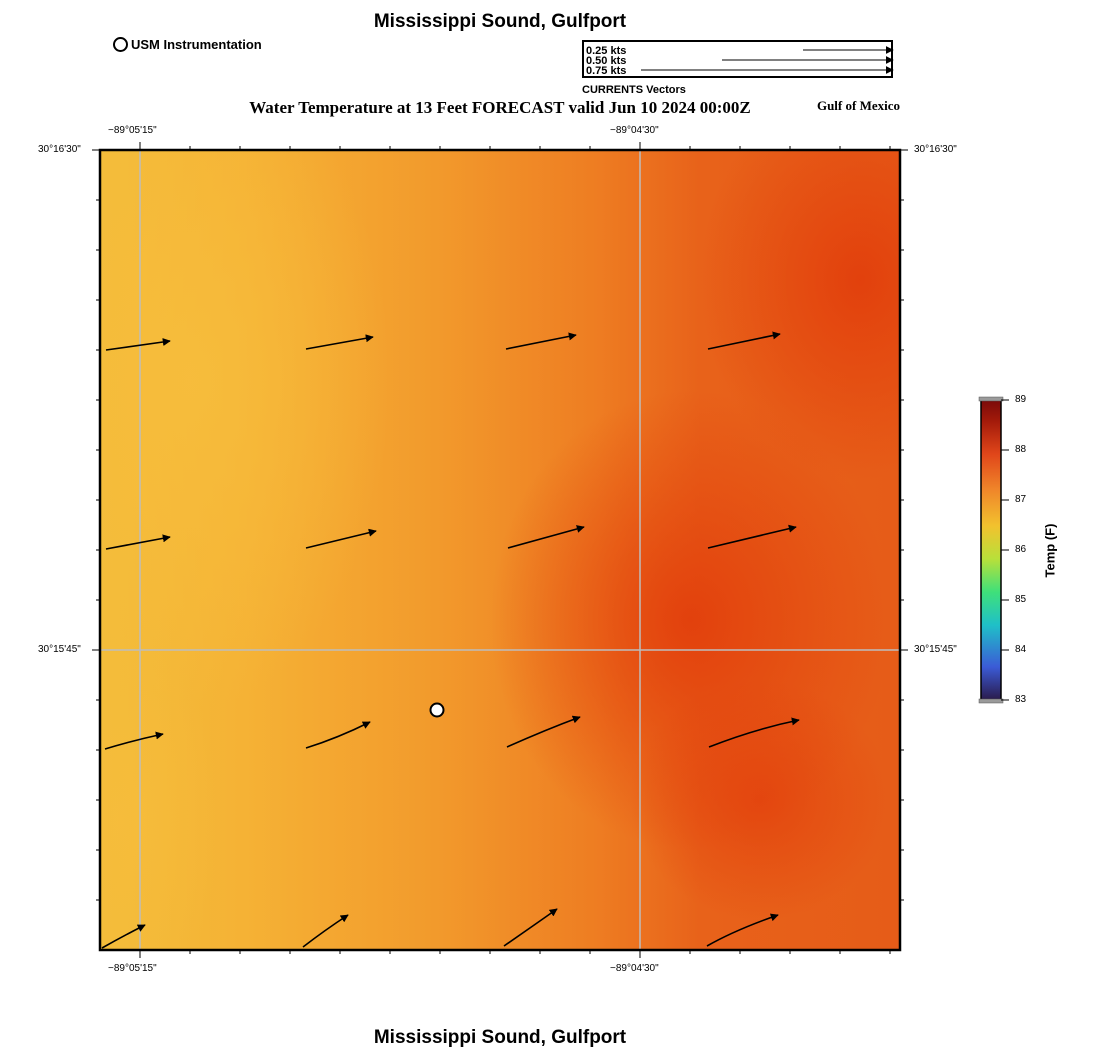  Describe the element at coordinates (991, 550) in the screenshot. I see `colorbar-ramp` at that location.